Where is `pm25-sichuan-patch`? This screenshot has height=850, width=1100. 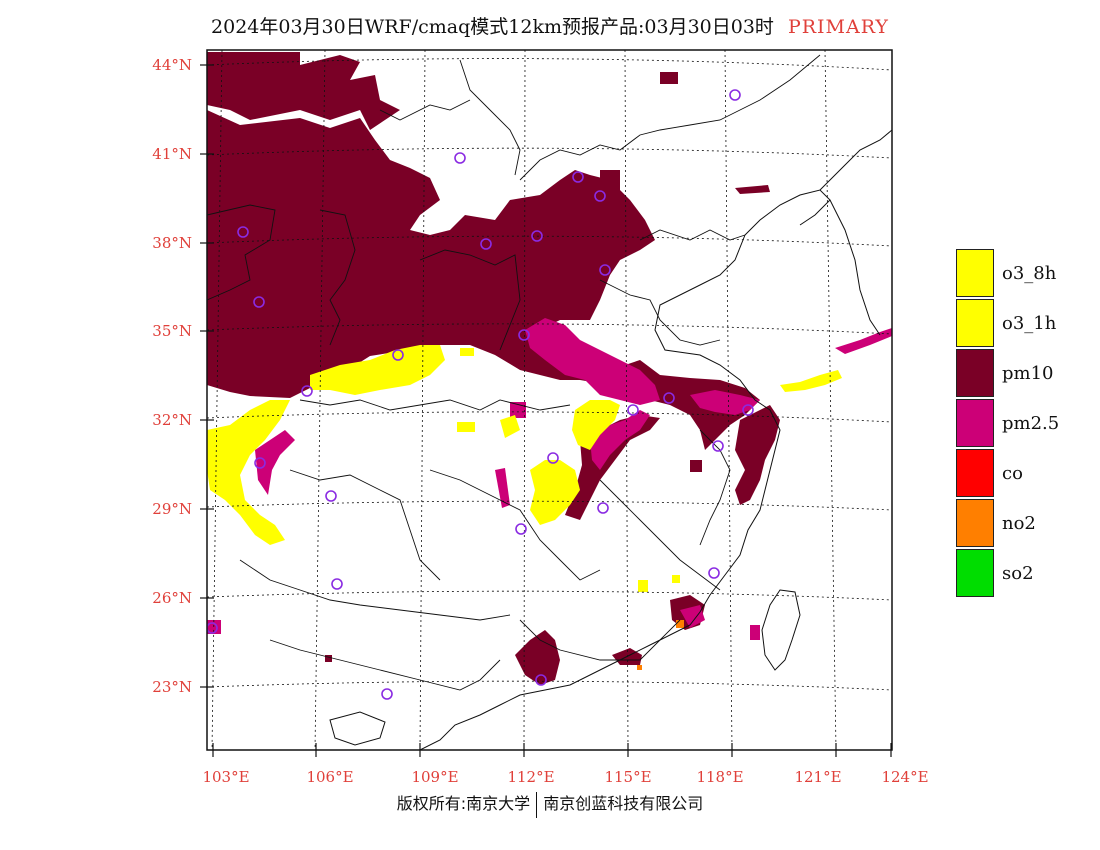
pm25-sichuan-patch is located at coordinates (275, 462).